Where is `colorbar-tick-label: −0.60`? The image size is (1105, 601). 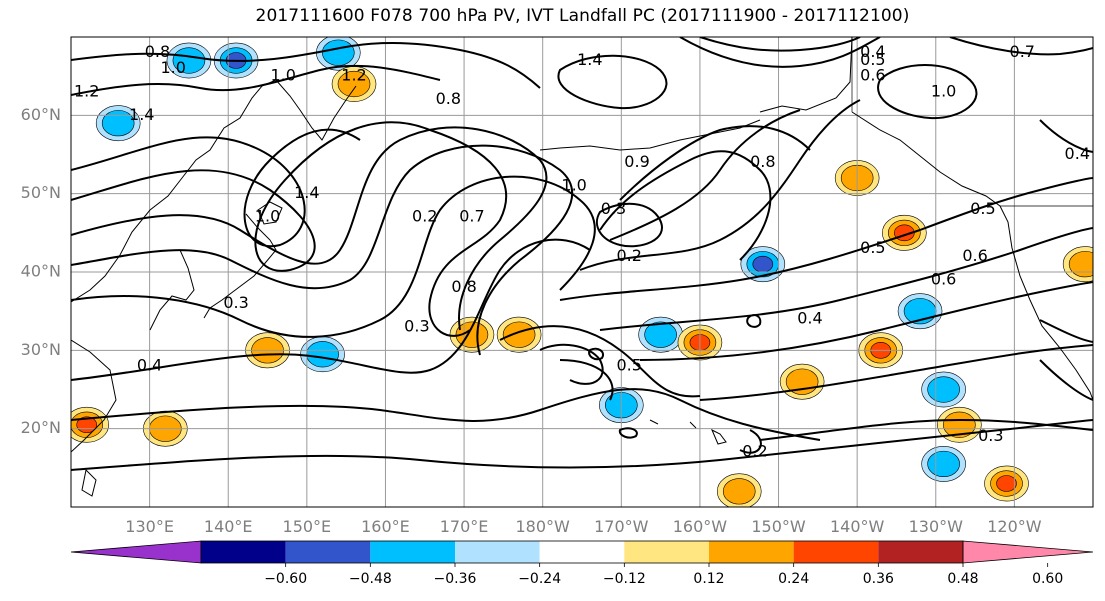 colorbar-tick-label: −0.60 is located at coordinates (285, 579).